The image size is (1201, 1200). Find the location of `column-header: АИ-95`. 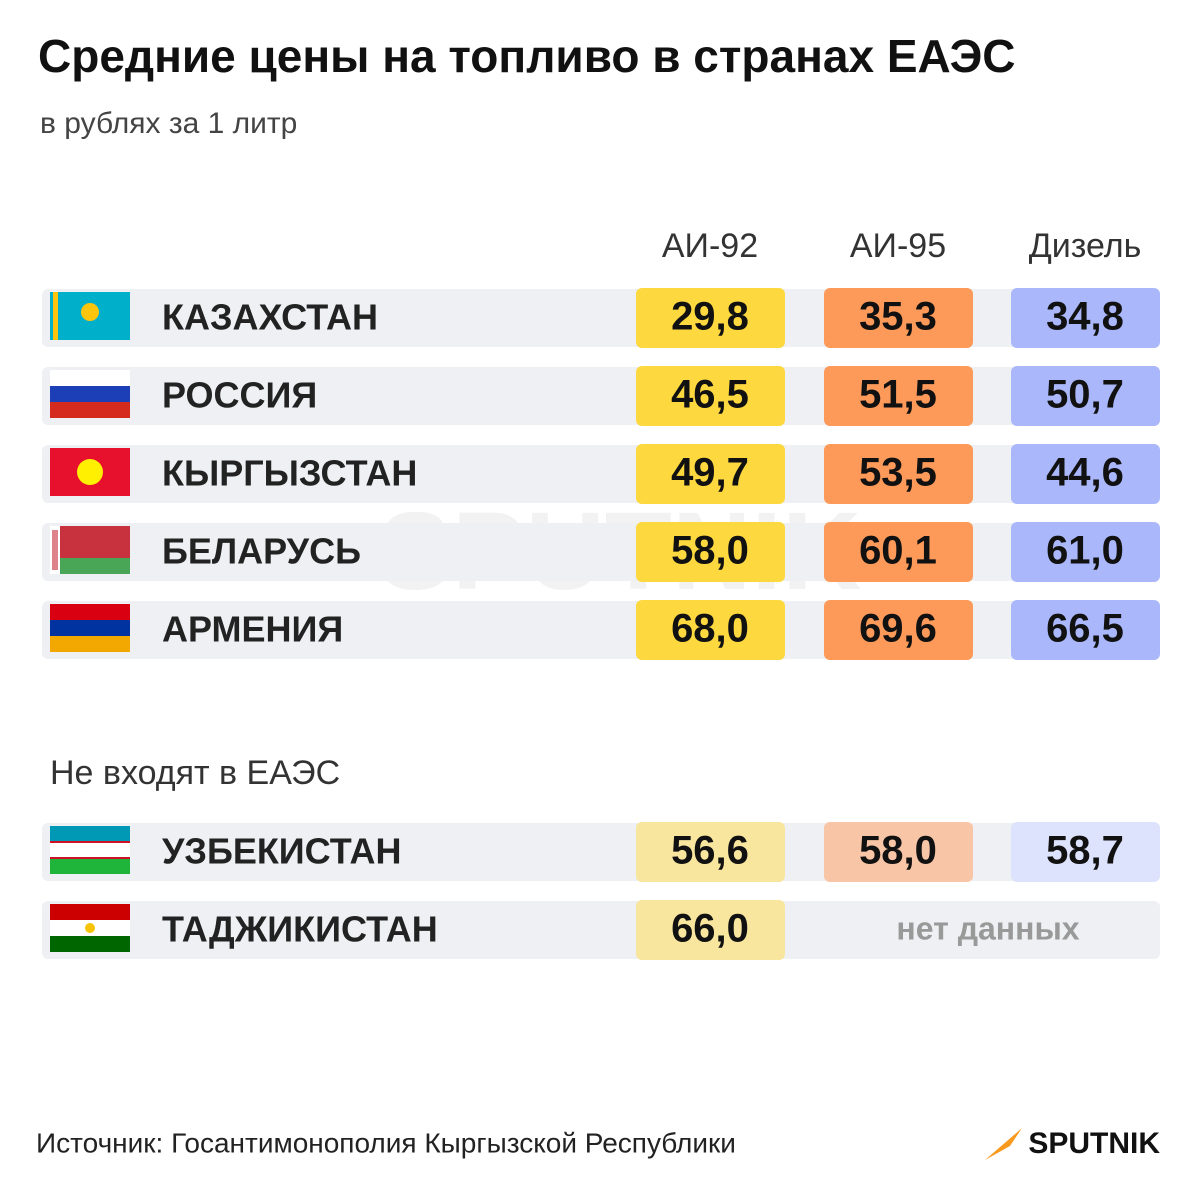

column-header: АИ-95 is located at coordinates (898, 246).